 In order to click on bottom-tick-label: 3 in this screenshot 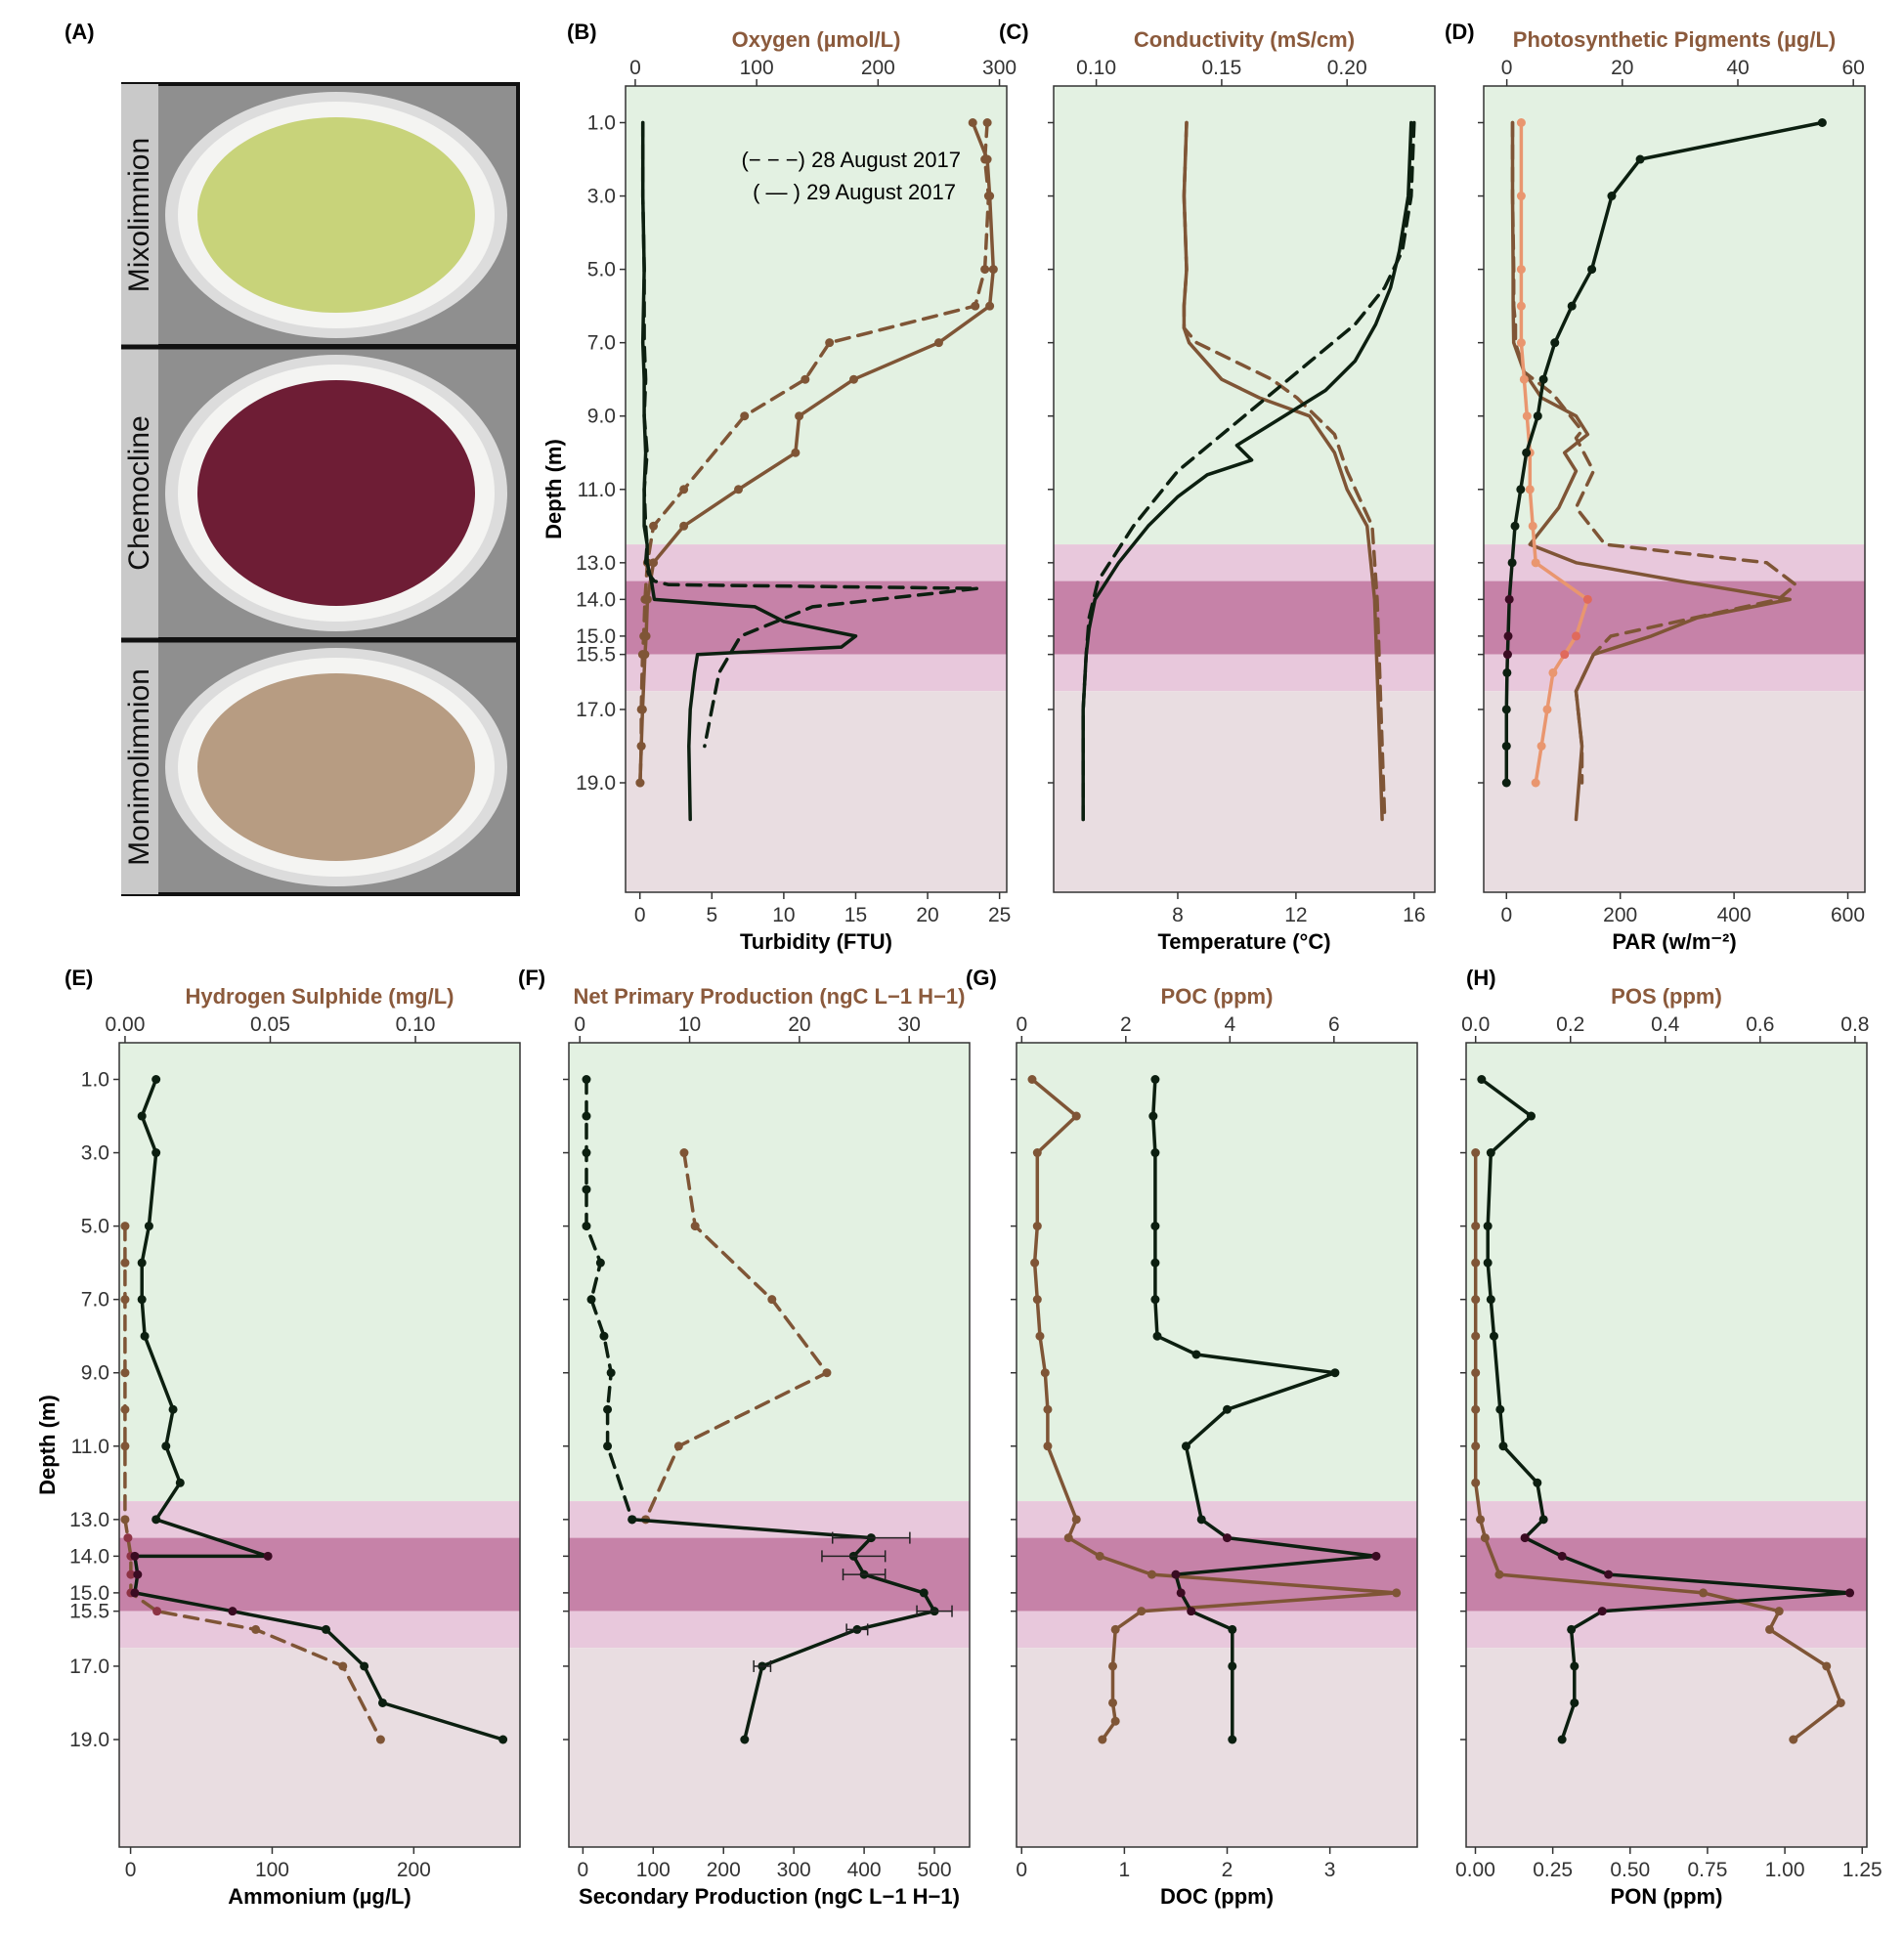, I will do `click(1330, 1870)`.